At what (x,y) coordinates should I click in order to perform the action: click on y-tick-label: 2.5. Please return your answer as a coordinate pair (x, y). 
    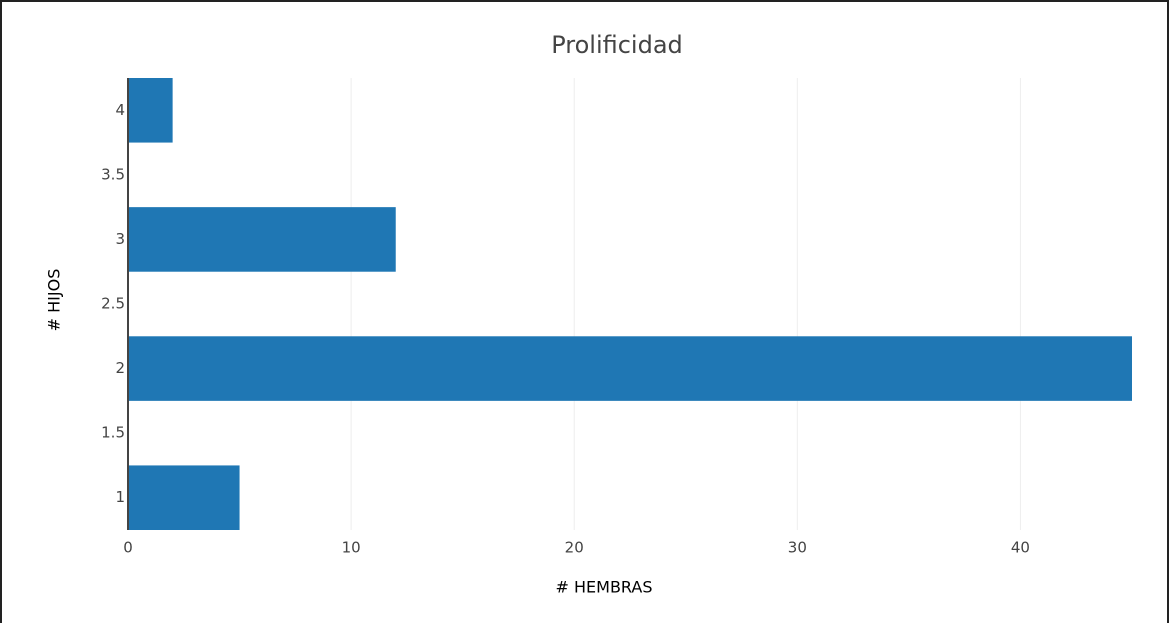
    Looking at the image, I should click on (113, 304).